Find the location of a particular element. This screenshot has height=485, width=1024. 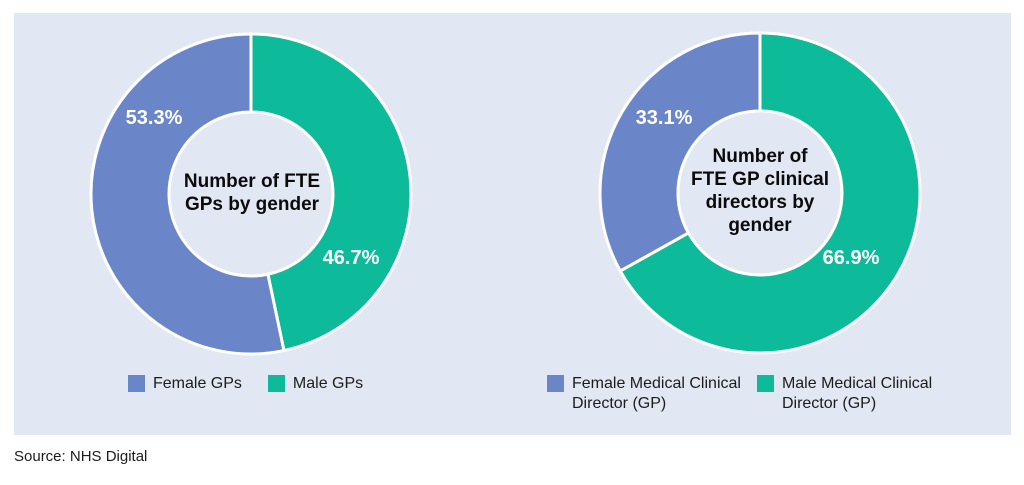

legend-label: Female GPs is located at coordinates (197, 383).